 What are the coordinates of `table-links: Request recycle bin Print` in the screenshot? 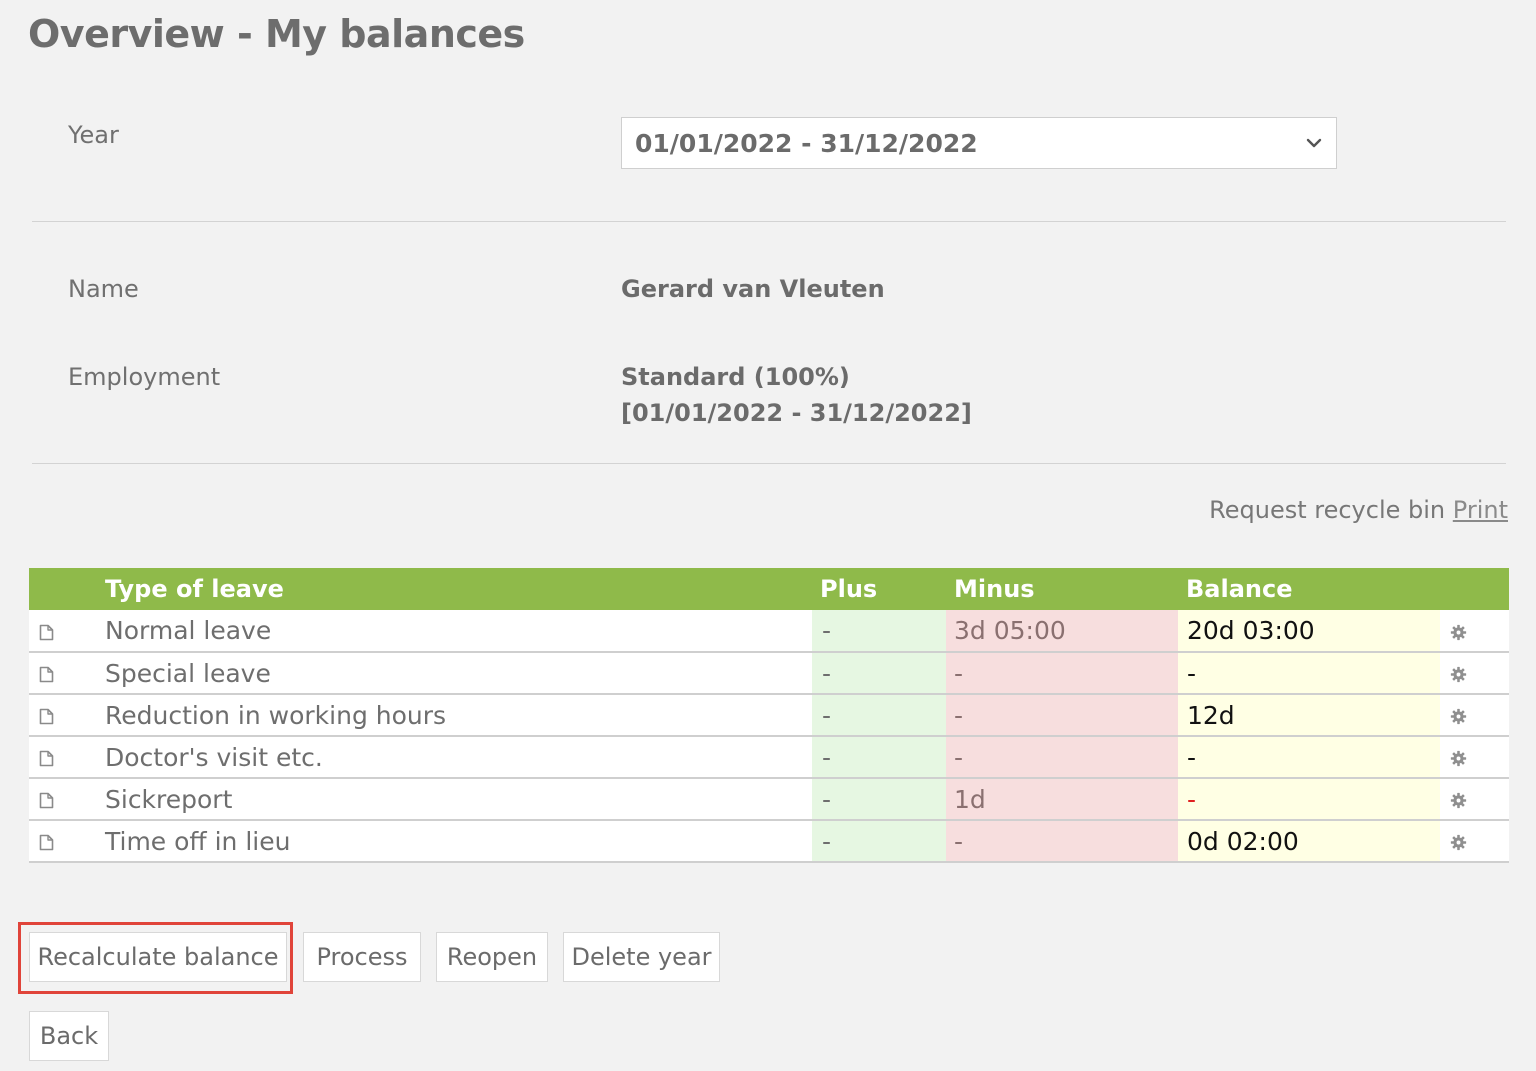 It's located at (1358, 510).